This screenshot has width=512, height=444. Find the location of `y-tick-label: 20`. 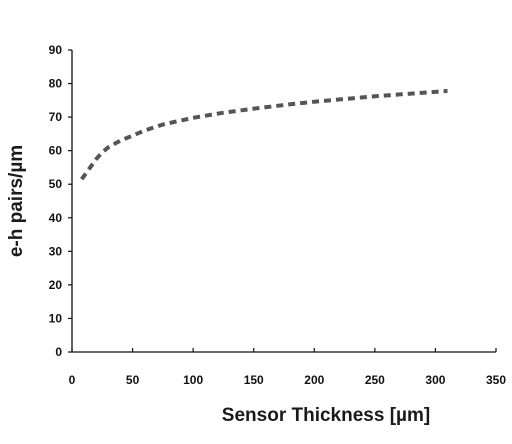

y-tick-label: 20 is located at coordinates (56, 285).